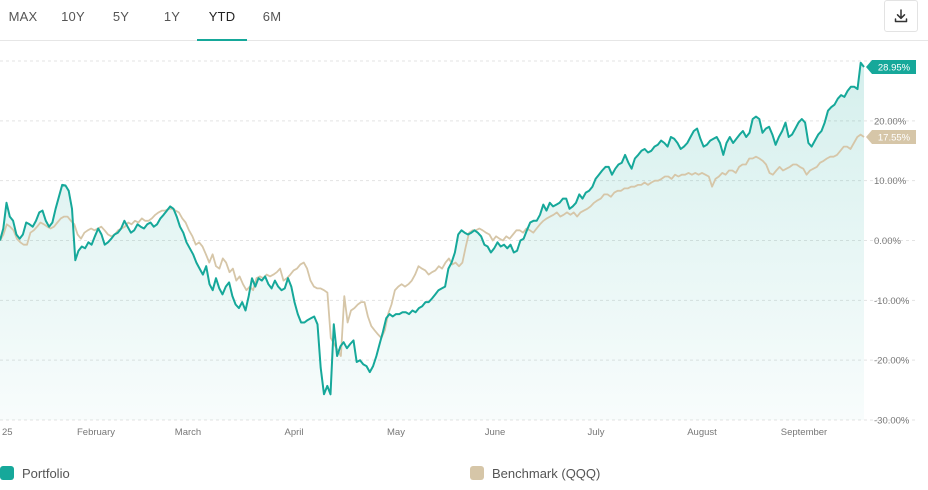 The height and width of the screenshot is (490, 928). What do you see at coordinates (702, 432) in the screenshot?
I see `x-tick-label: August` at bounding box center [702, 432].